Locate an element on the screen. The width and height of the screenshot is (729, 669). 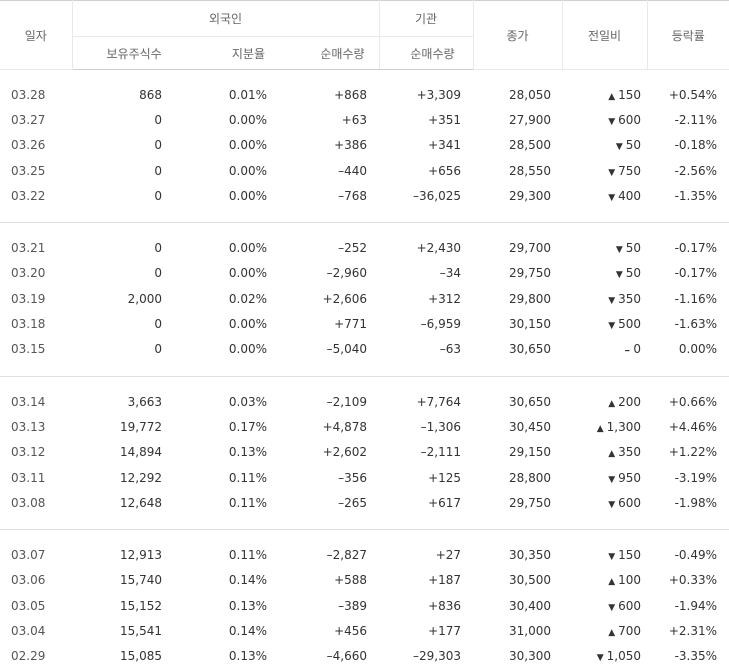
cell-rate: -2.56% is located at coordinates (696, 170).